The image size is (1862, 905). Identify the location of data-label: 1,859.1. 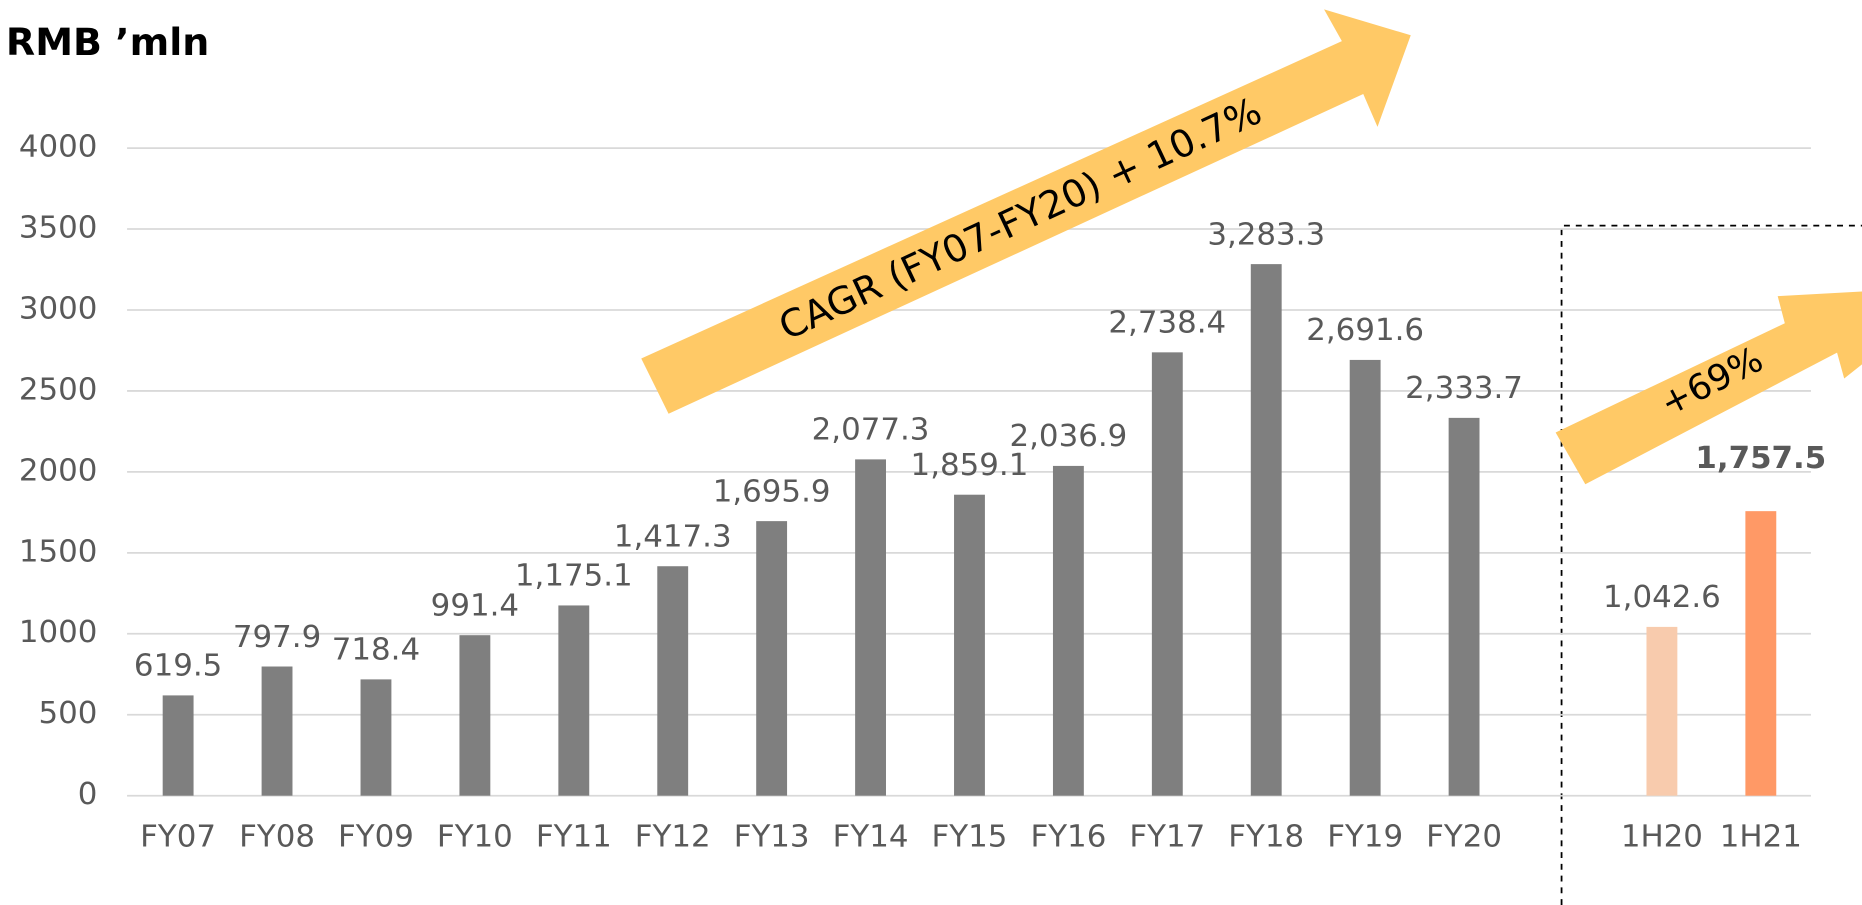
(970, 465).